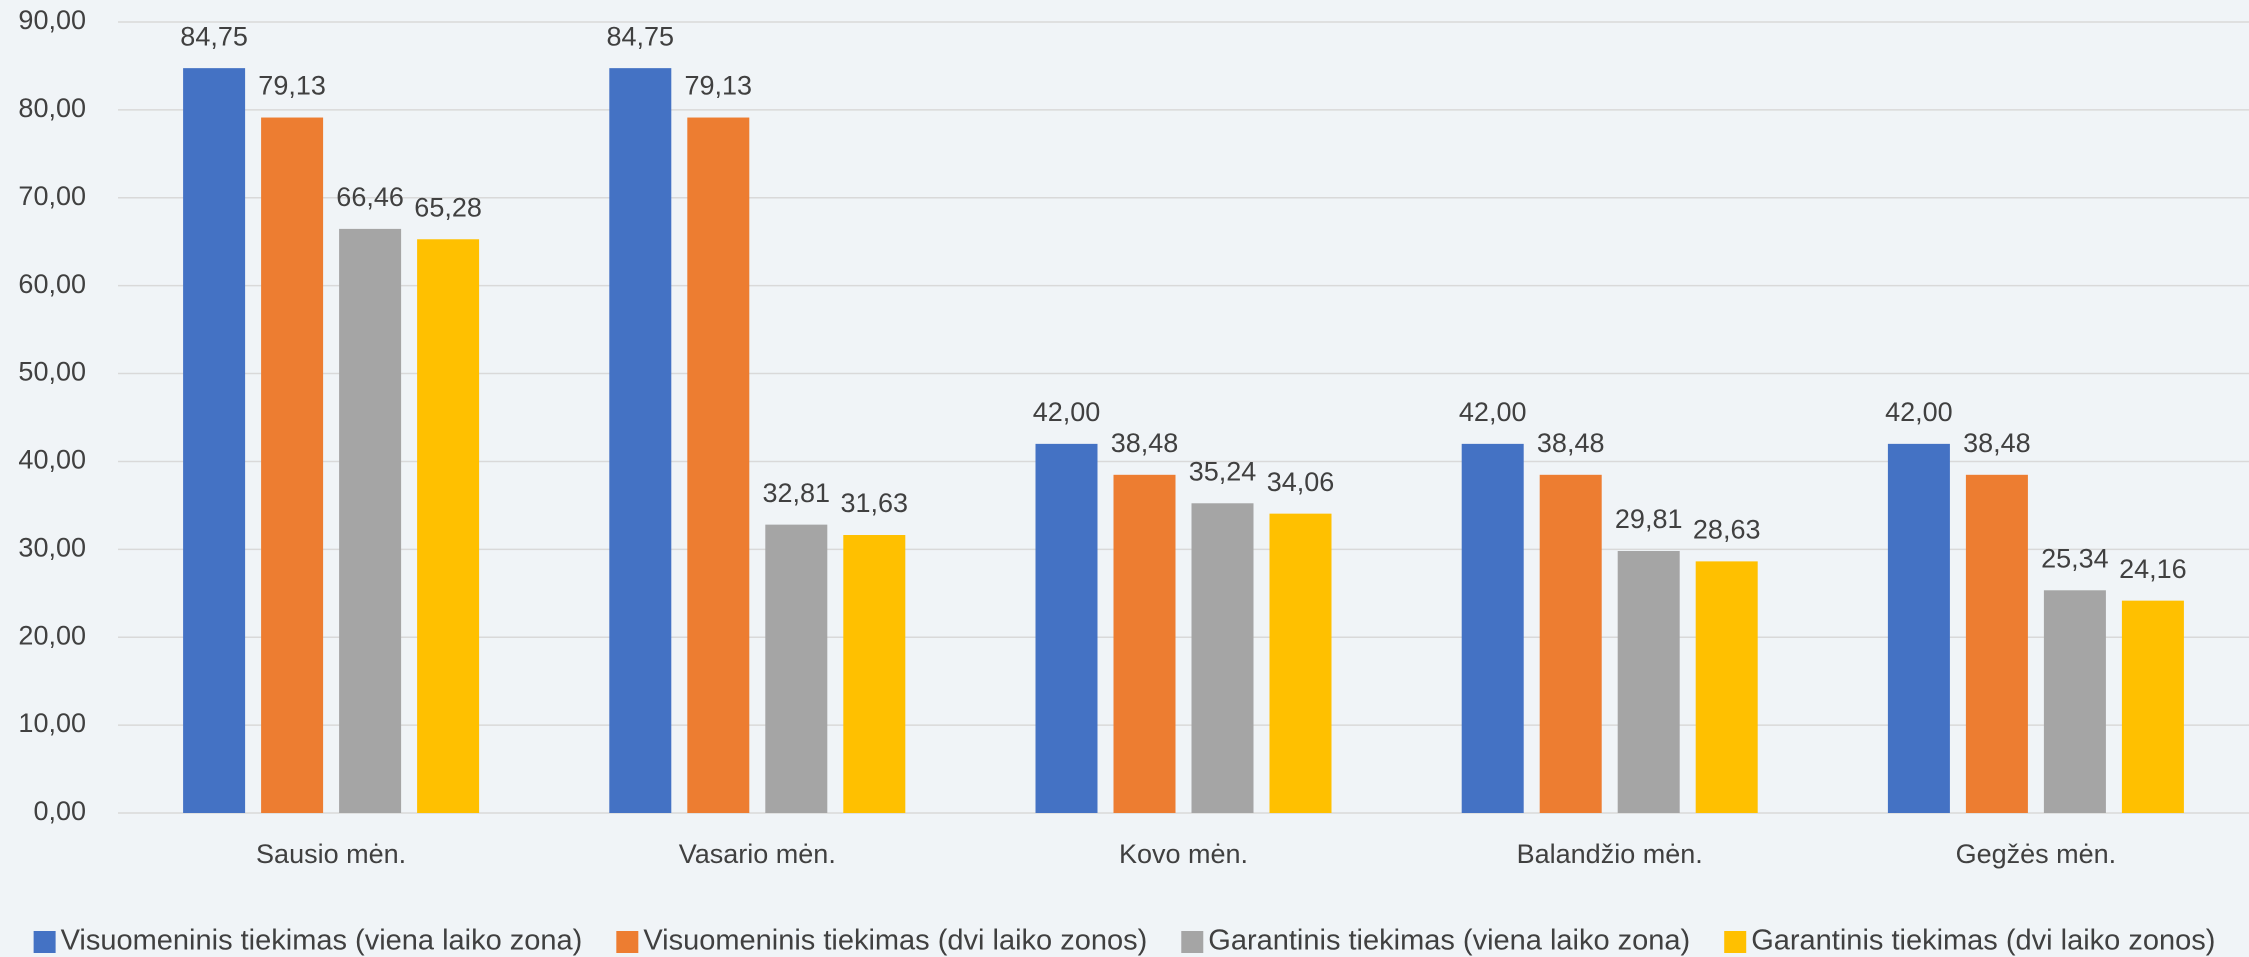 This screenshot has width=2249, height=957. Describe the element at coordinates (2036, 854) in the screenshot. I see `x-tick-label: Gegžės mėn.` at that location.